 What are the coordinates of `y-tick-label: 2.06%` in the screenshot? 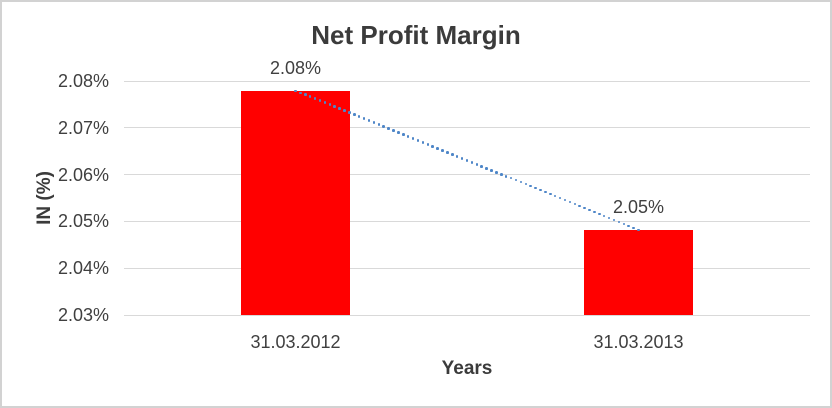 It's located at (83, 174).